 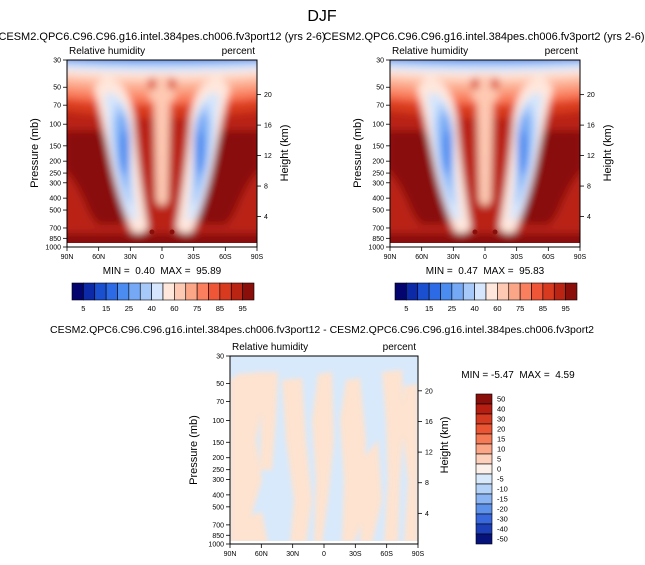 What do you see at coordinates (130, 257) in the screenshot?
I see `x-tick-label: 30N` at bounding box center [130, 257].